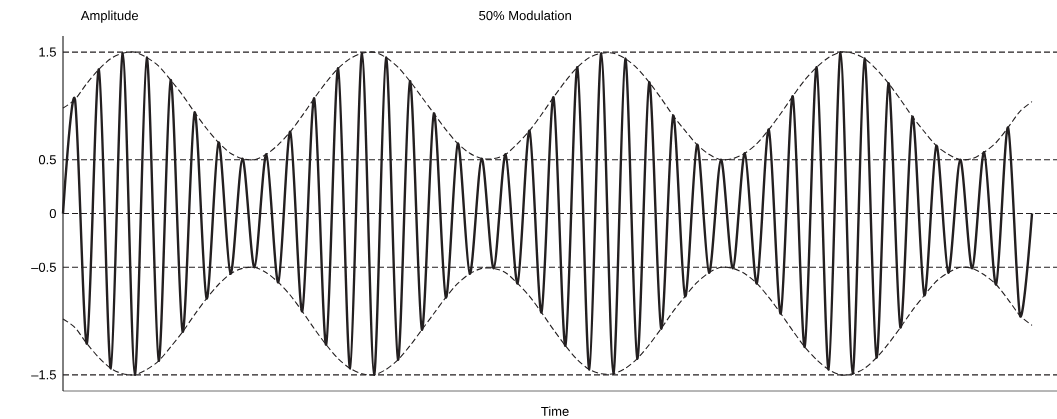  What do you see at coordinates (43, 375) in the screenshot?
I see `y-tick-label: –1.5` at bounding box center [43, 375].